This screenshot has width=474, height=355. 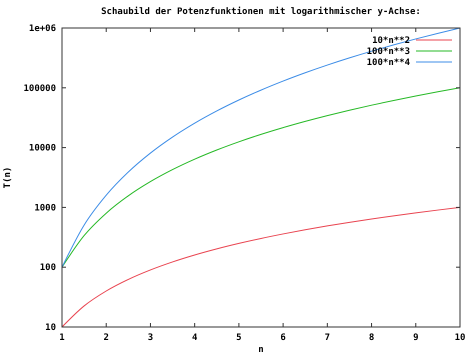 I want to click on y-tick-label: 10, so click(x=50, y=328).